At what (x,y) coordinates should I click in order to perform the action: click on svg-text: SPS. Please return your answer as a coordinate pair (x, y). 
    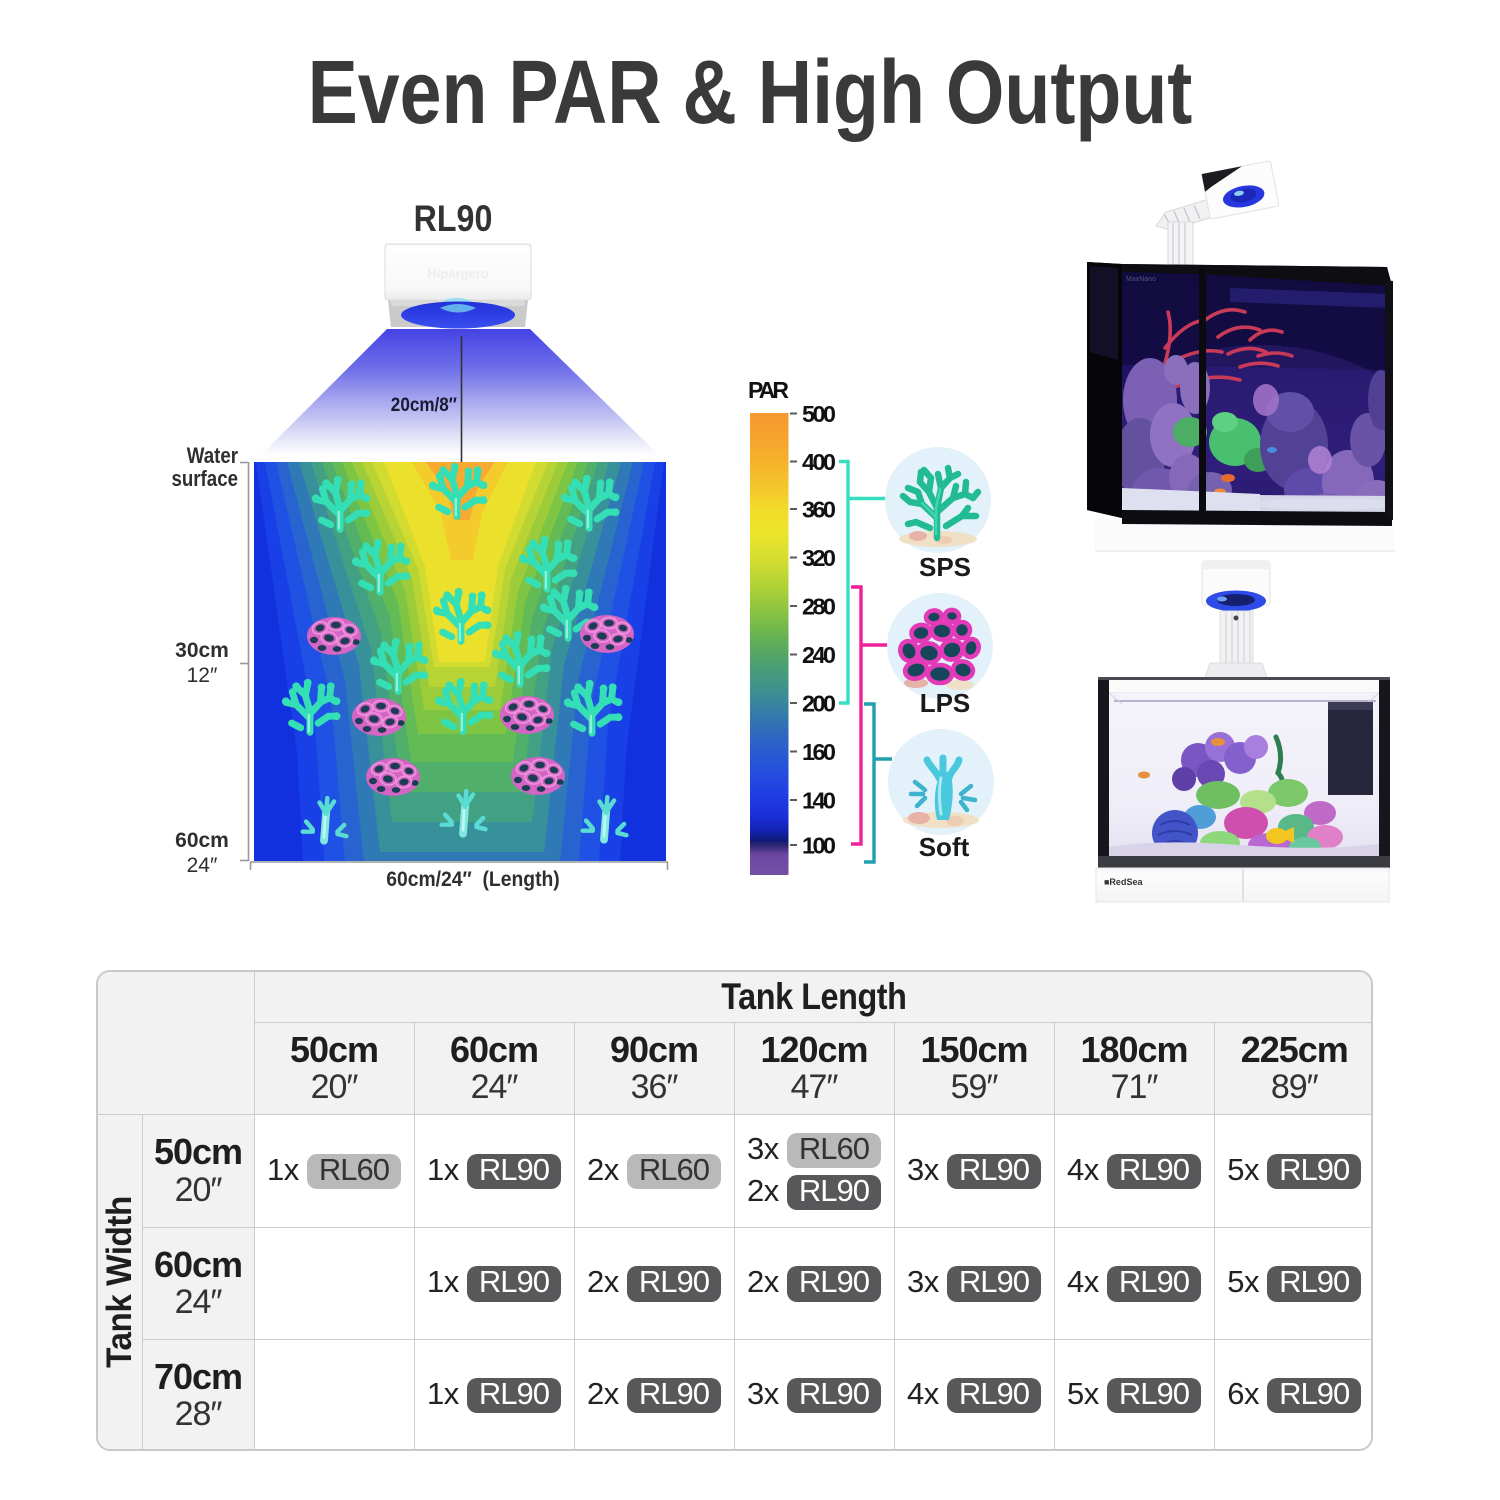
    Looking at the image, I should click on (945, 567).